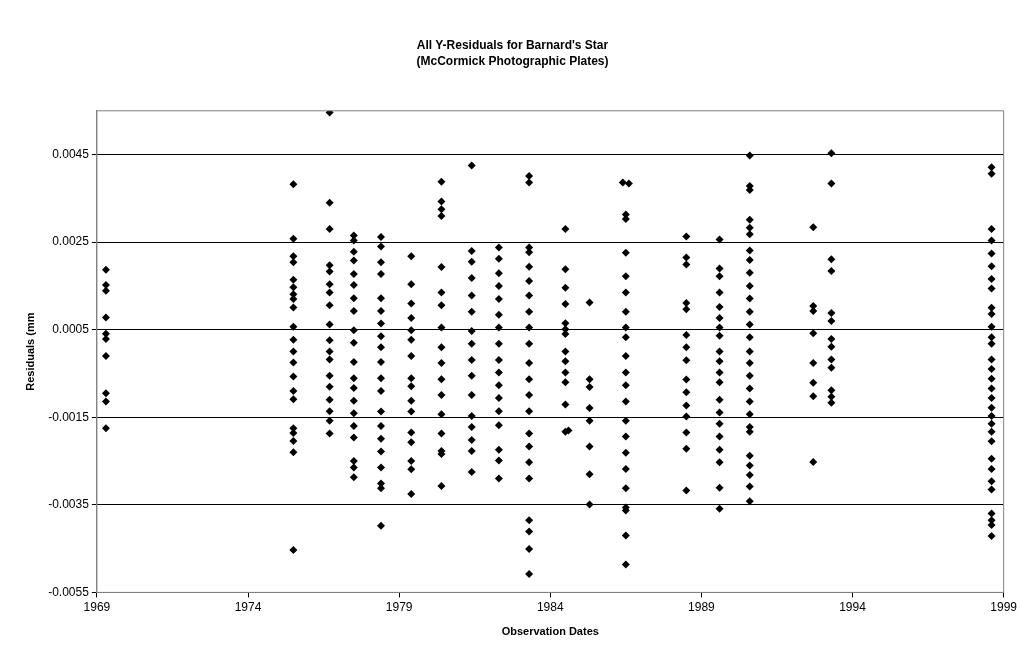 This screenshot has height=655, width=1020. I want to click on x-tick-label: 1989, so click(702, 606).